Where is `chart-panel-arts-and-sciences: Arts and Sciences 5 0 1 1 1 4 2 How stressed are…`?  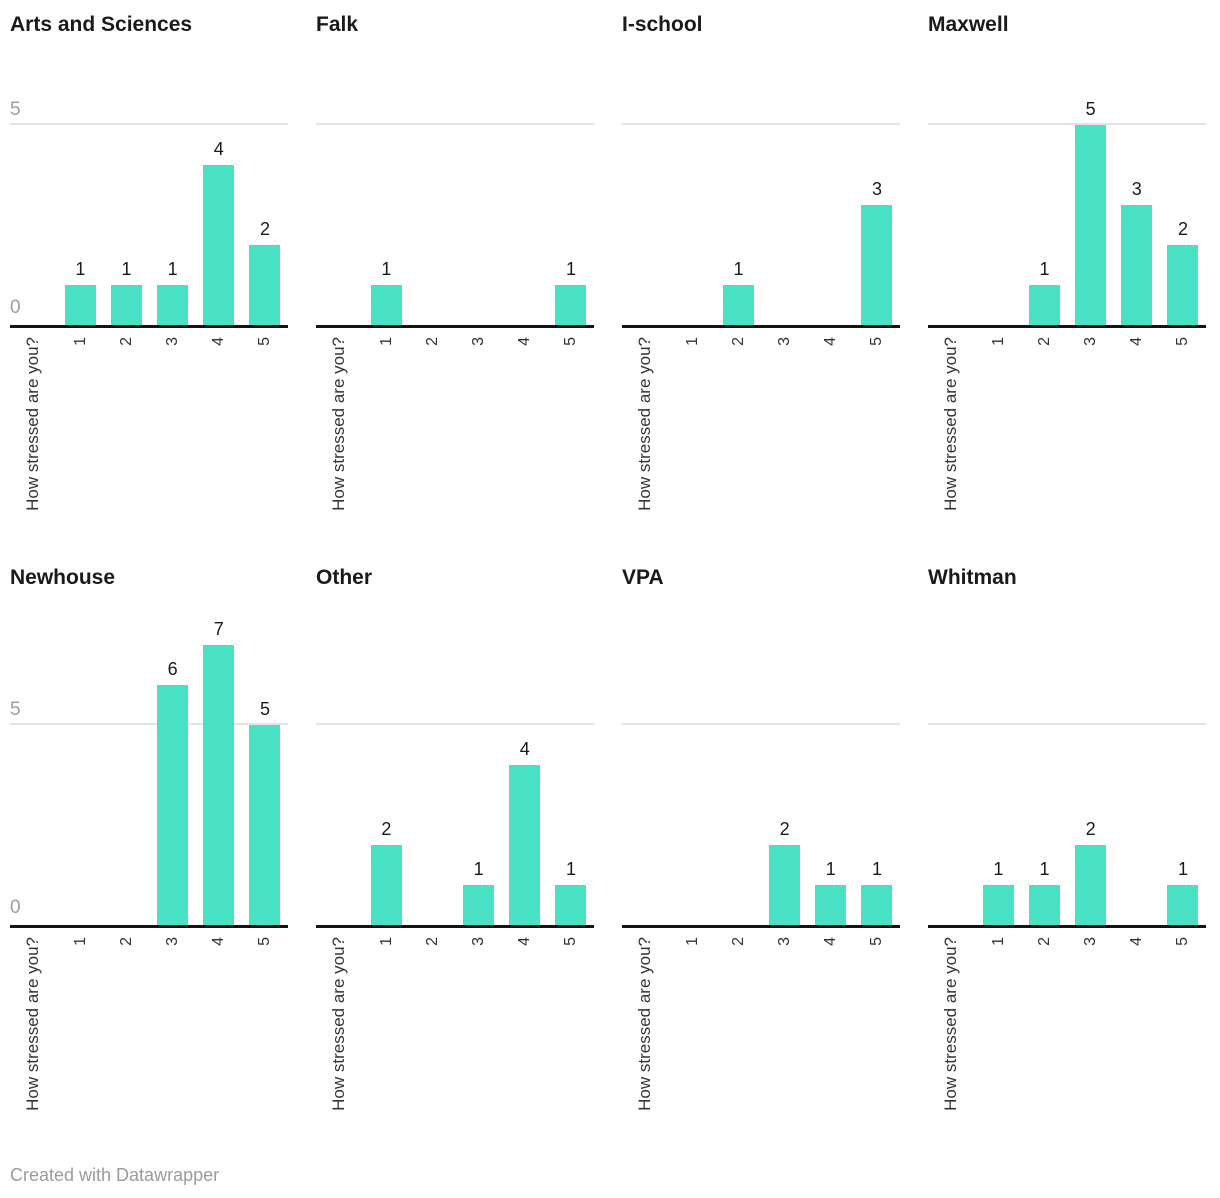 chart-panel-arts-and-sciences: Arts and Sciences 5 0 1 1 1 4 2 How stressed are… is located at coordinates (149, 266).